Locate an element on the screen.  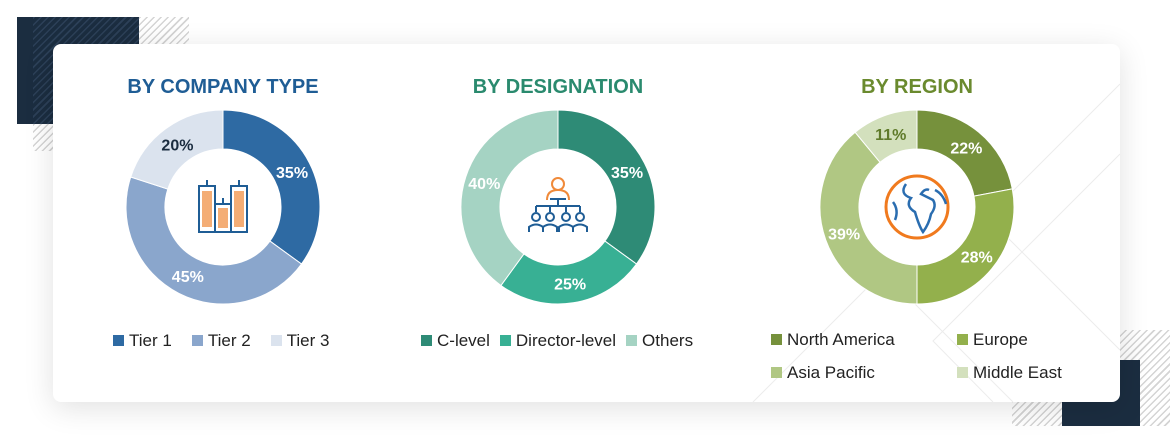
legend-item: Director-level is located at coordinates (558, 341).